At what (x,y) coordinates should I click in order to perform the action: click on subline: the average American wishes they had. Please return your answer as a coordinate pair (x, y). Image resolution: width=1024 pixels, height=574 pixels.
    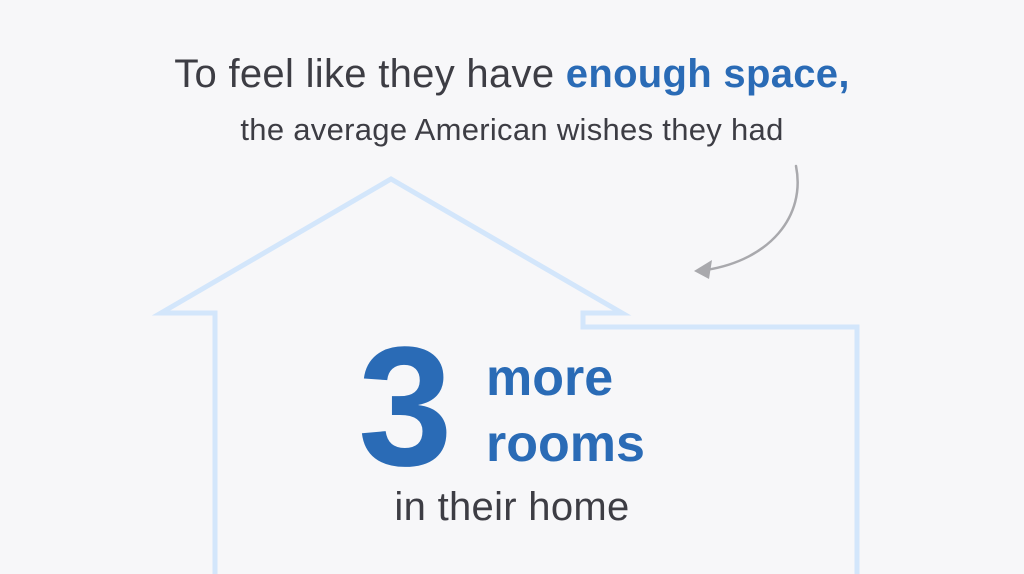
    Looking at the image, I should click on (512, 129).